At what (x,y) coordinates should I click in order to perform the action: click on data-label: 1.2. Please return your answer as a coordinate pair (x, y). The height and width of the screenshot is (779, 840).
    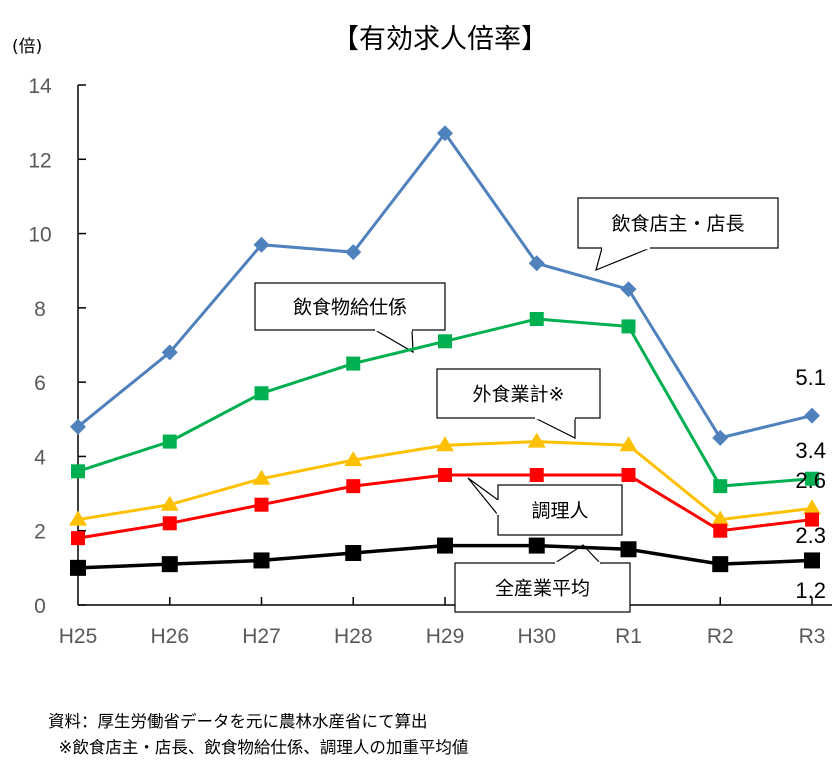
    Looking at the image, I should click on (810, 590).